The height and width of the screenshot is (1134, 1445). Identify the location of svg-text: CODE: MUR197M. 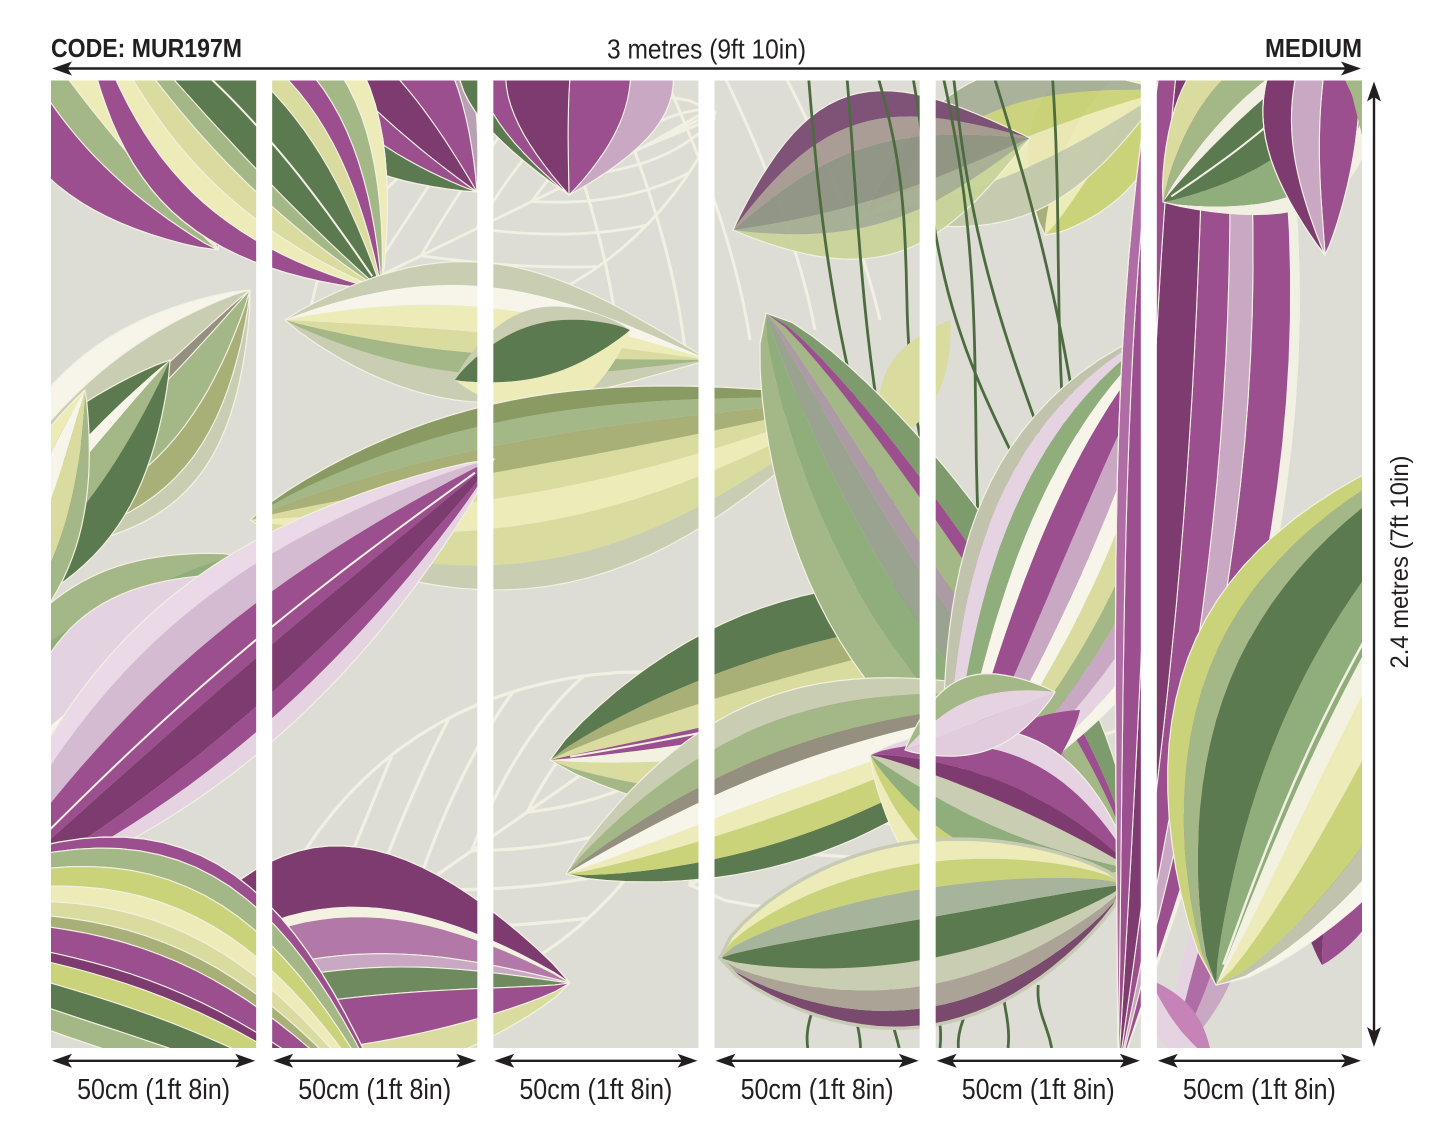
(146, 48).